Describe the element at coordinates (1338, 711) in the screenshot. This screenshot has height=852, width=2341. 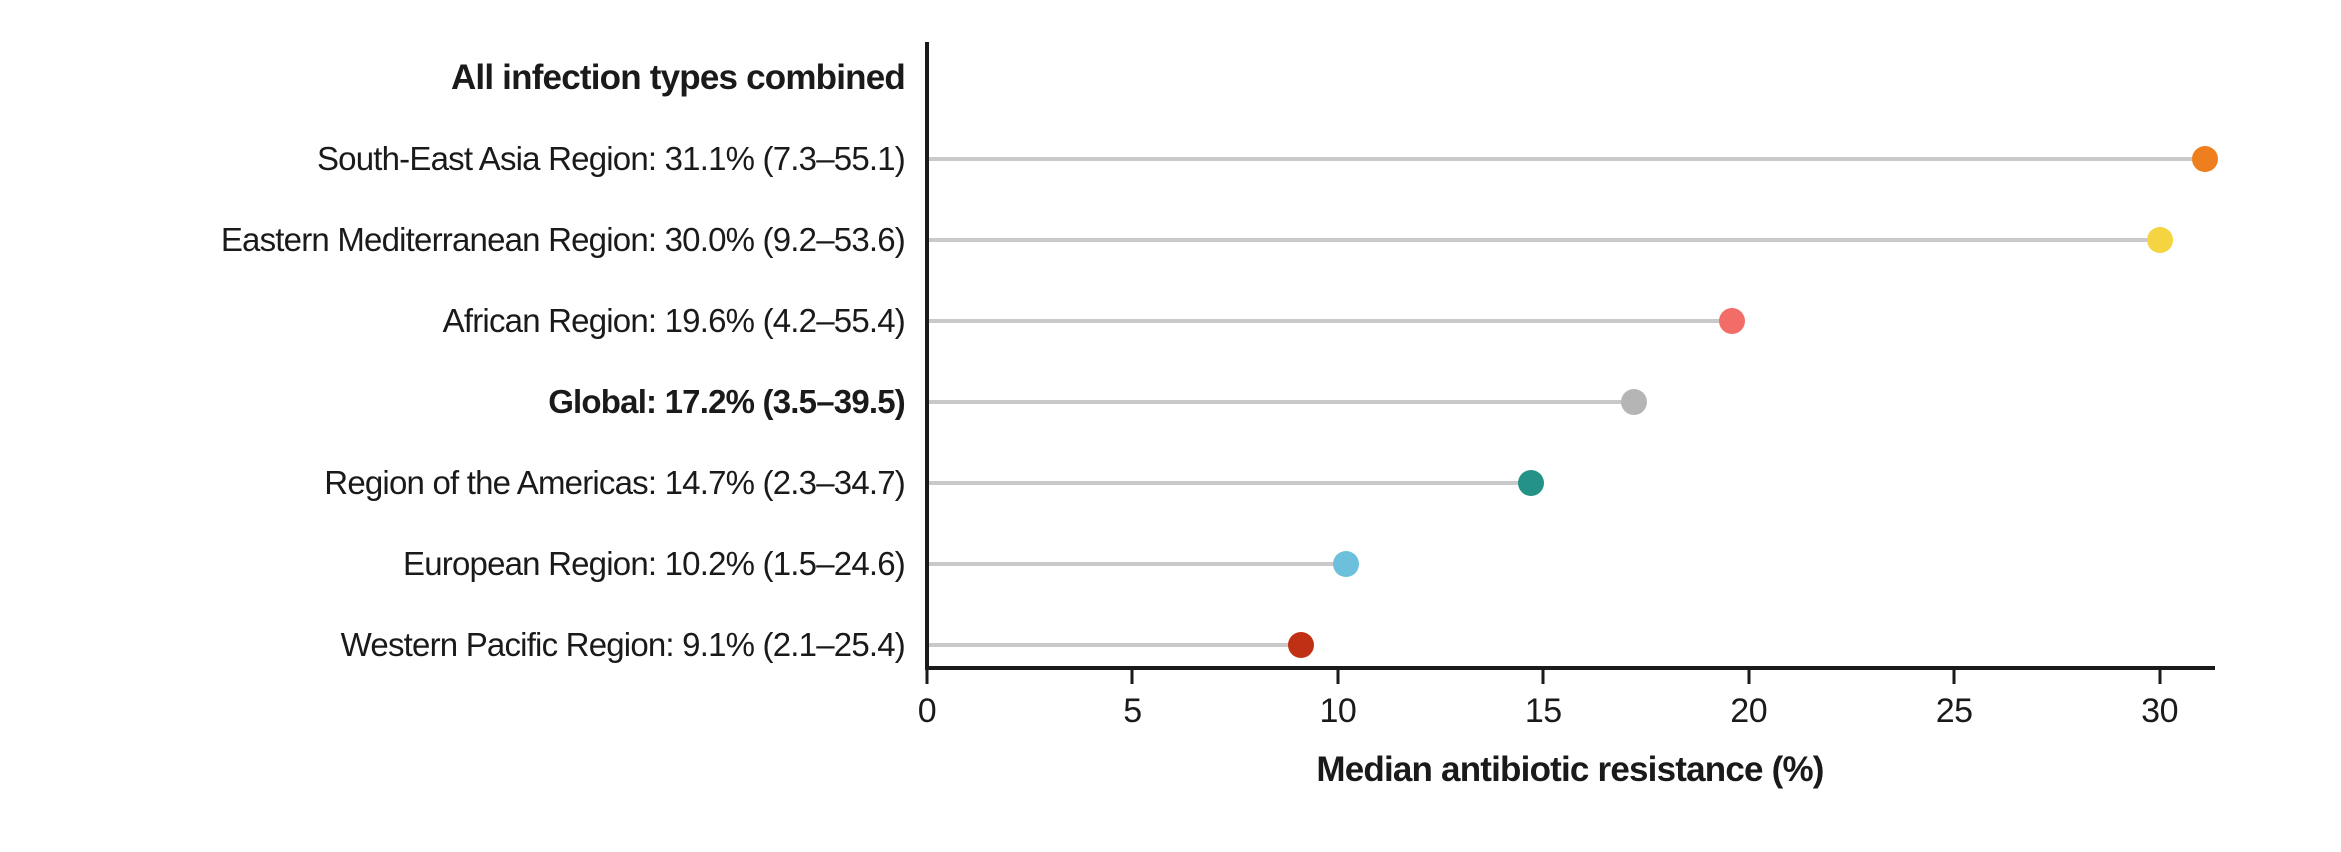
I see `x-tick-label: 10` at that location.